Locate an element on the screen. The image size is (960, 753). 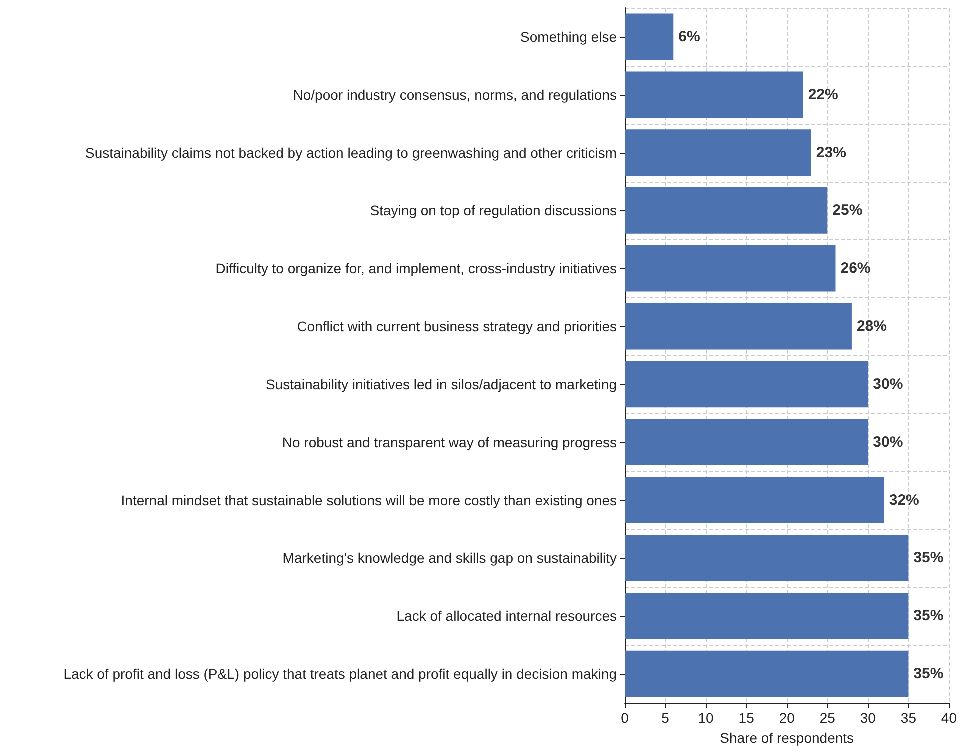
data-label: 25% is located at coordinates (847, 211).